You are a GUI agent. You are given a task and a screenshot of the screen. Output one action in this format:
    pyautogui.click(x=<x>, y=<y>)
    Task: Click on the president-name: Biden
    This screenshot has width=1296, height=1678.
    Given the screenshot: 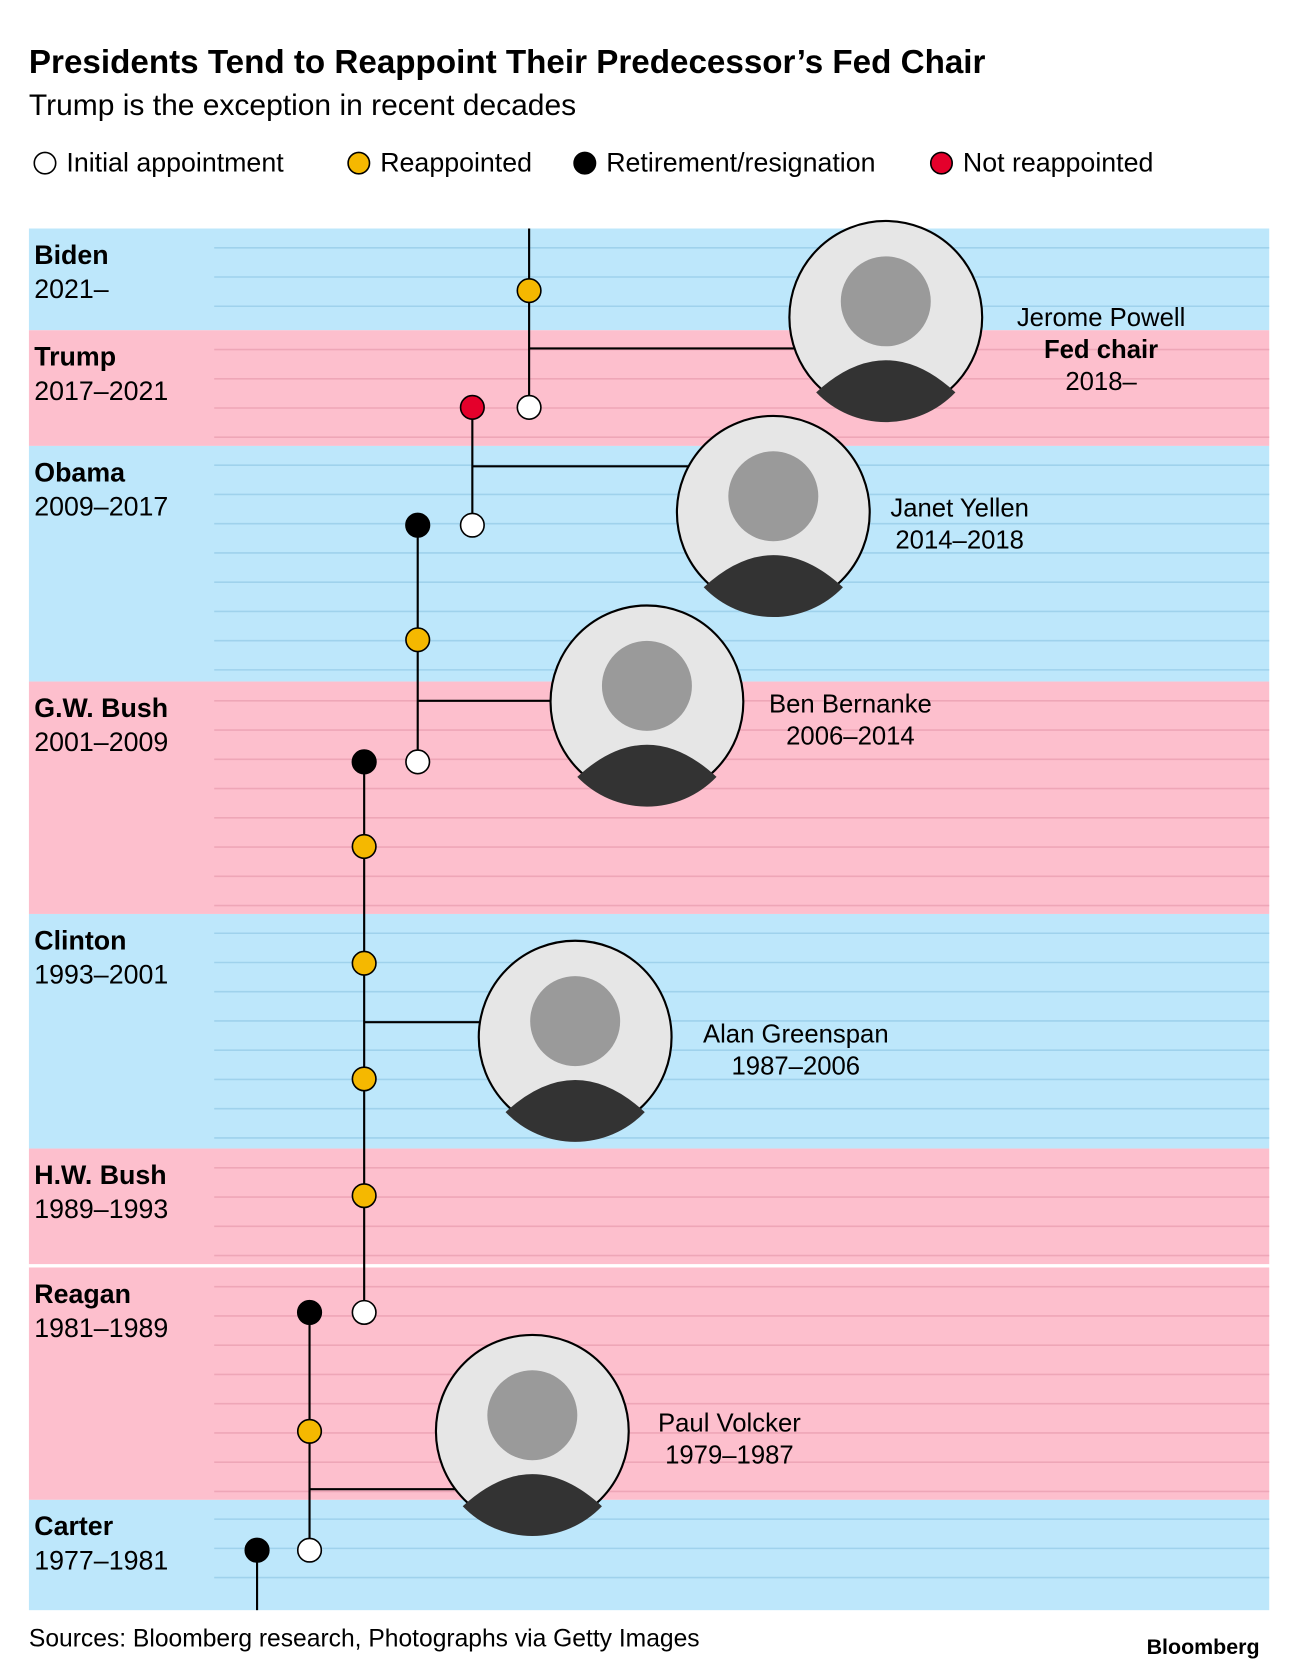 What is the action you would take?
    pyautogui.click(x=71, y=255)
    